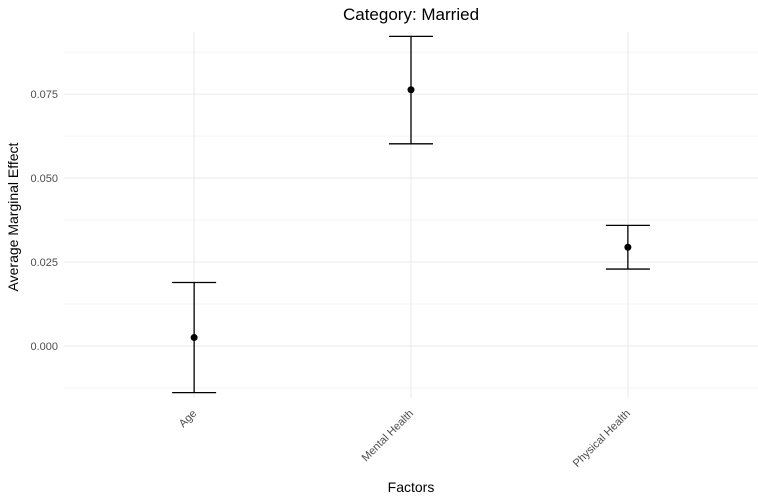 This screenshot has height=500, width=758. Describe the element at coordinates (44, 179) in the screenshot. I see `y-tick-label: 0.050` at that location.